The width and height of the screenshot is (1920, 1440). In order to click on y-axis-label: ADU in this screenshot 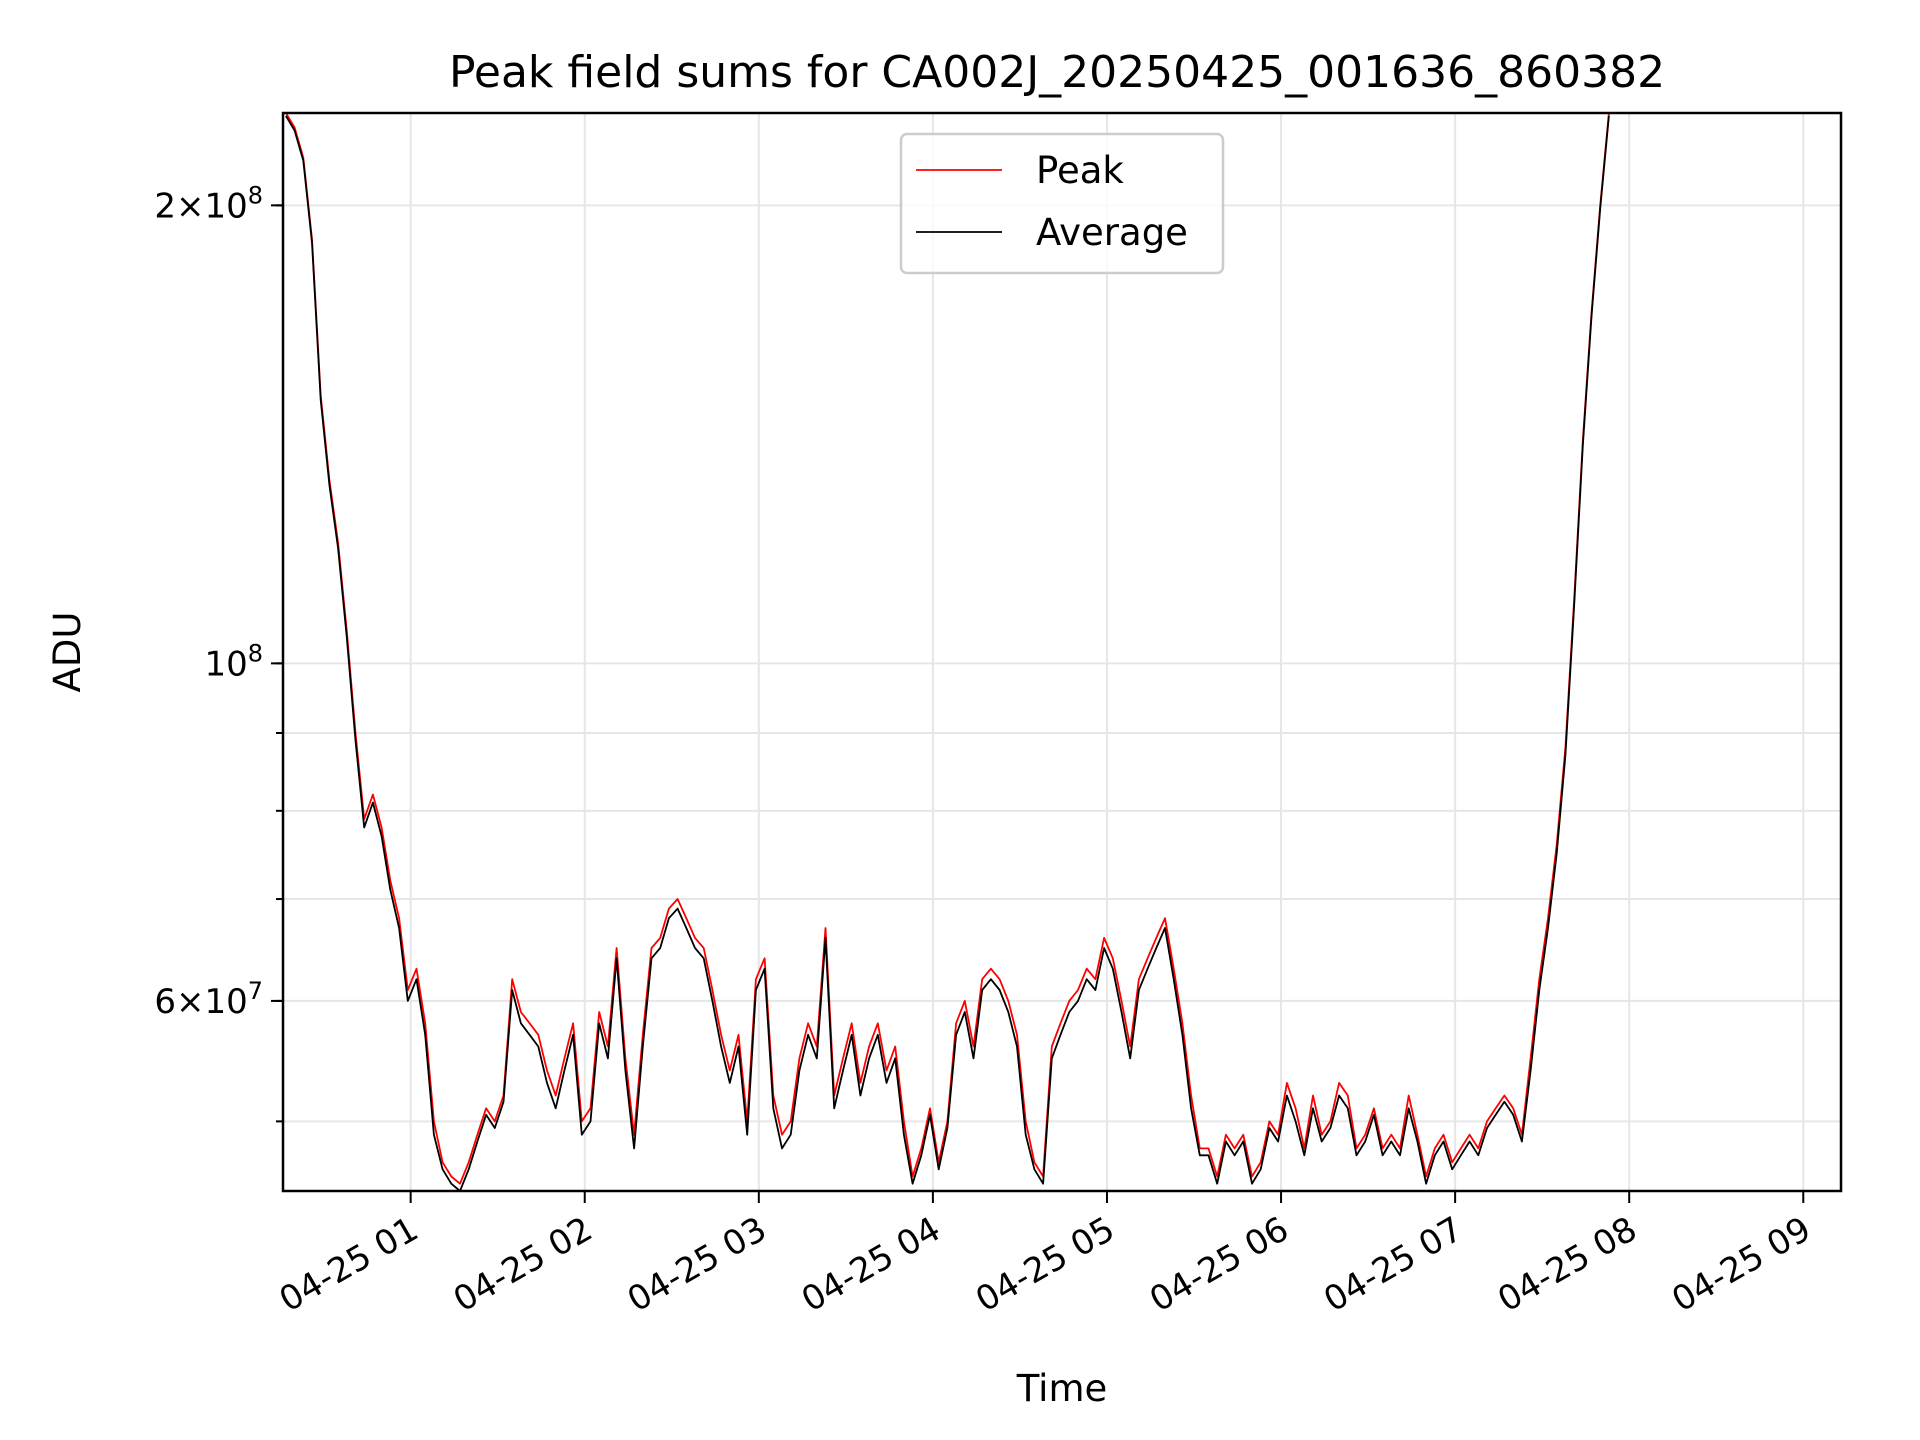, I will do `click(67, 652)`.